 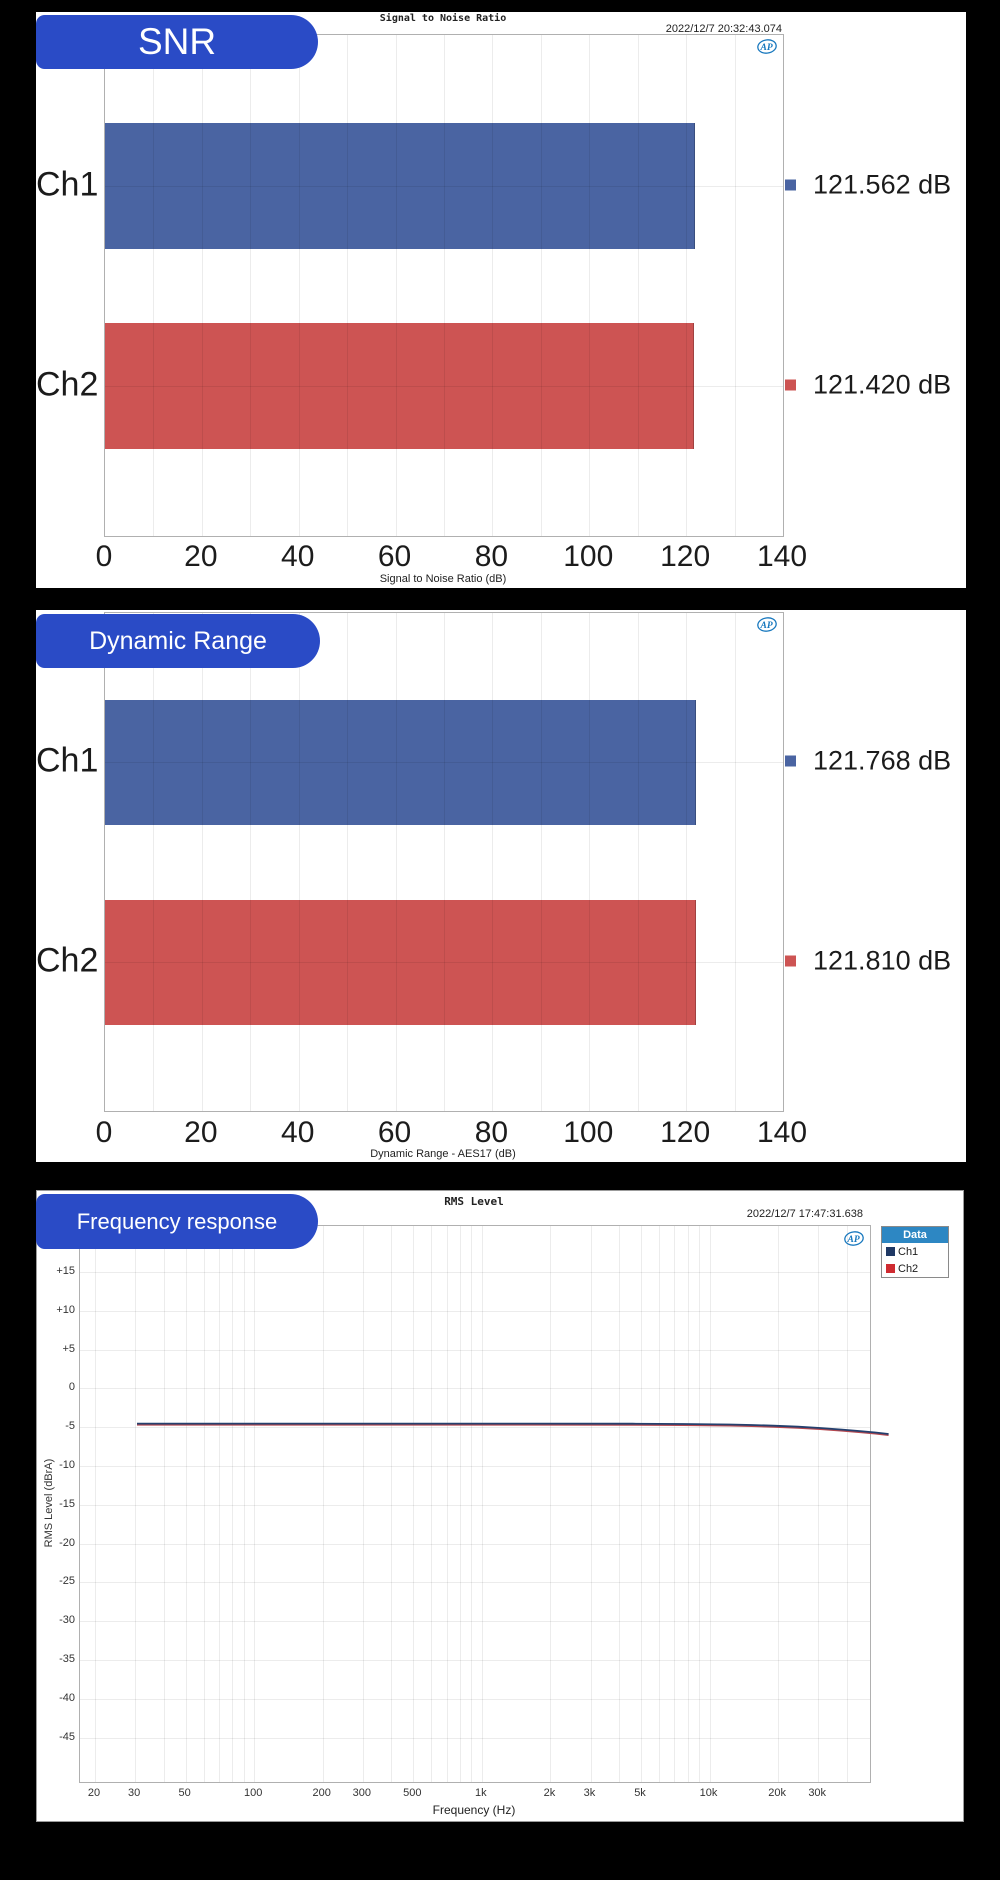 I want to click on y-tick-label: -30, so click(x=67, y=1620).